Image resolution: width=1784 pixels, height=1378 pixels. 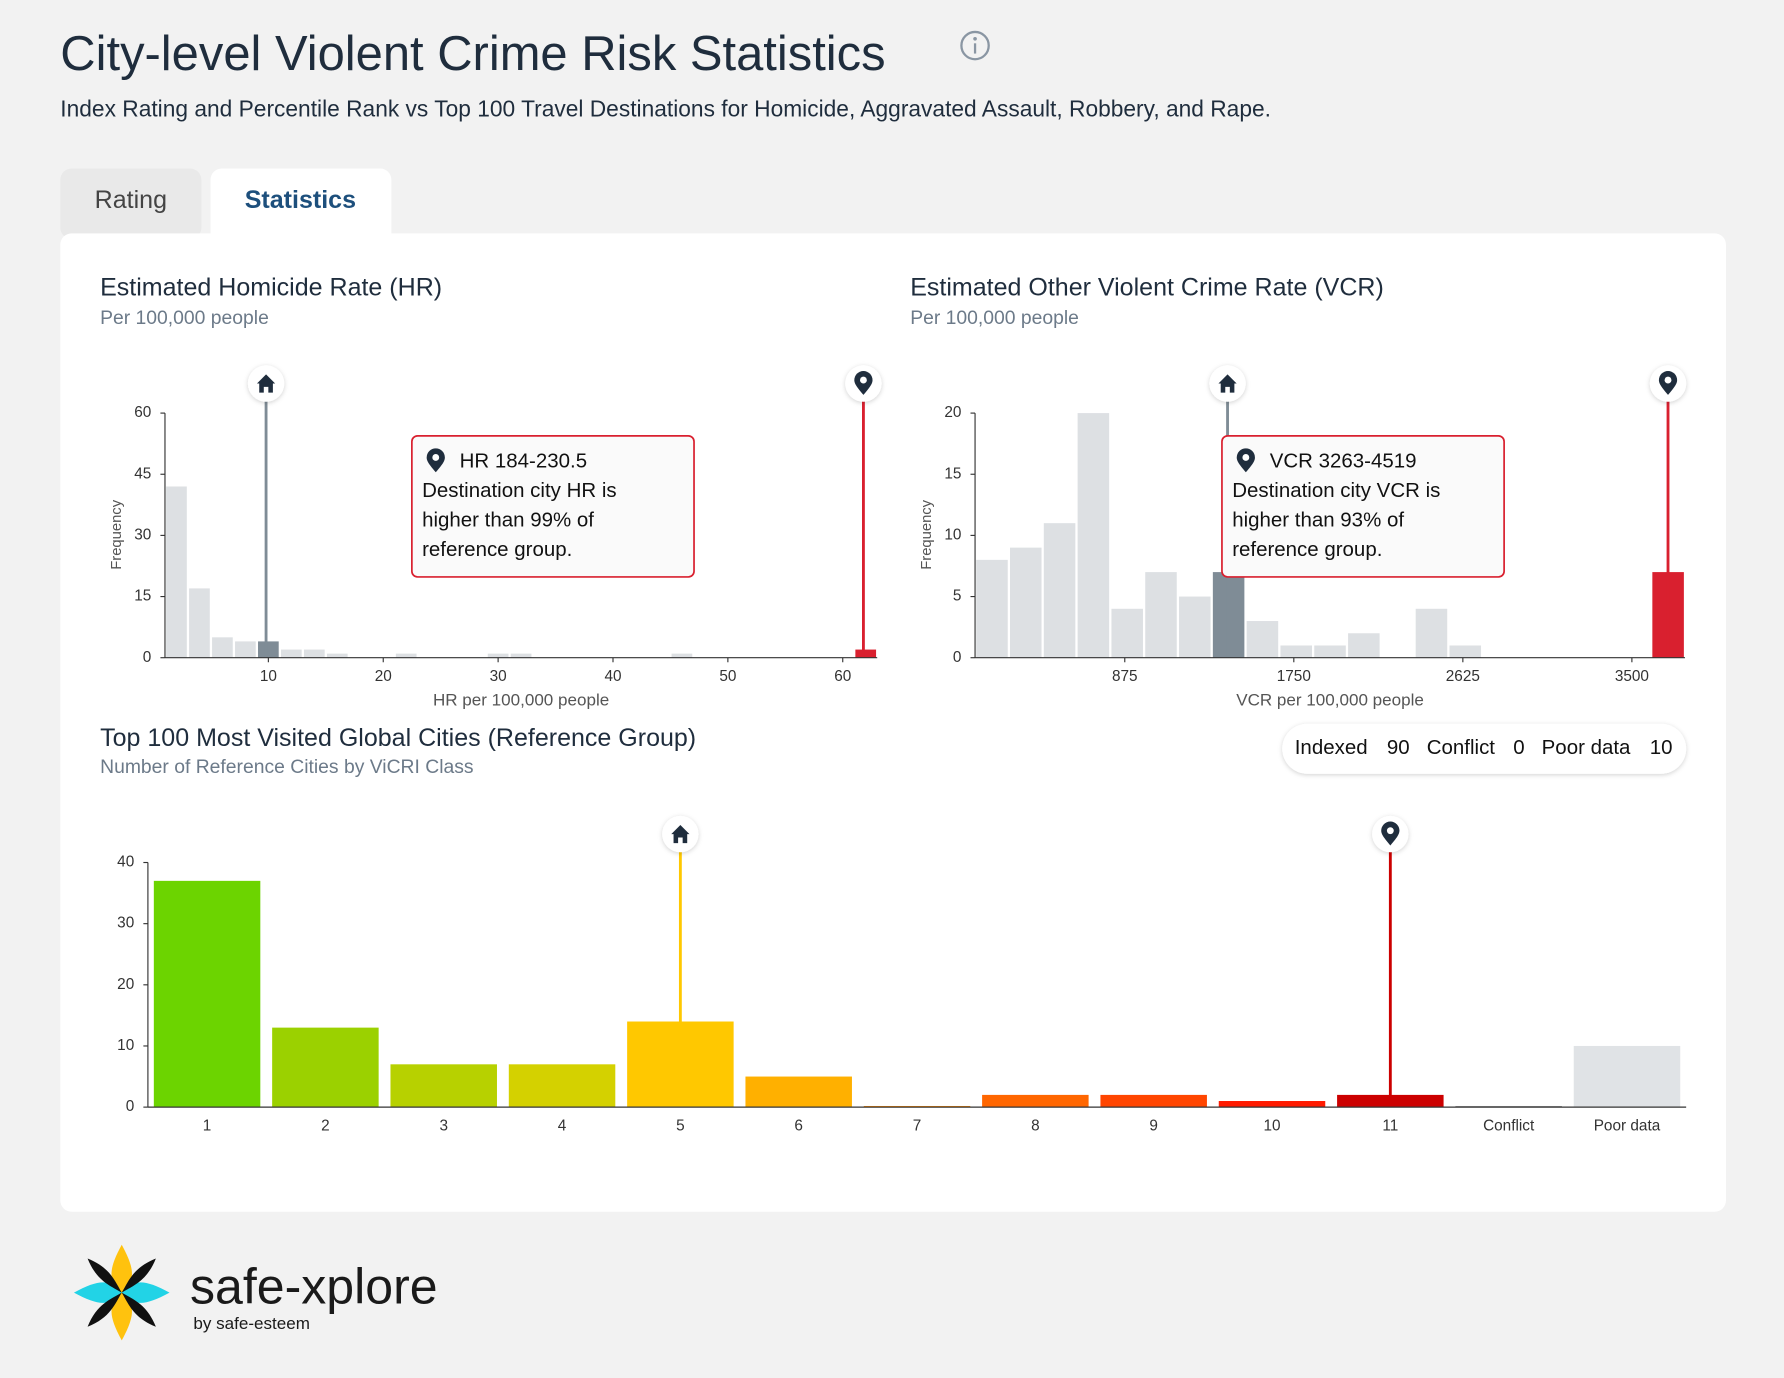 What do you see at coordinates (325, 1126) in the screenshot?
I see `x-tick-label: 2` at bounding box center [325, 1126].